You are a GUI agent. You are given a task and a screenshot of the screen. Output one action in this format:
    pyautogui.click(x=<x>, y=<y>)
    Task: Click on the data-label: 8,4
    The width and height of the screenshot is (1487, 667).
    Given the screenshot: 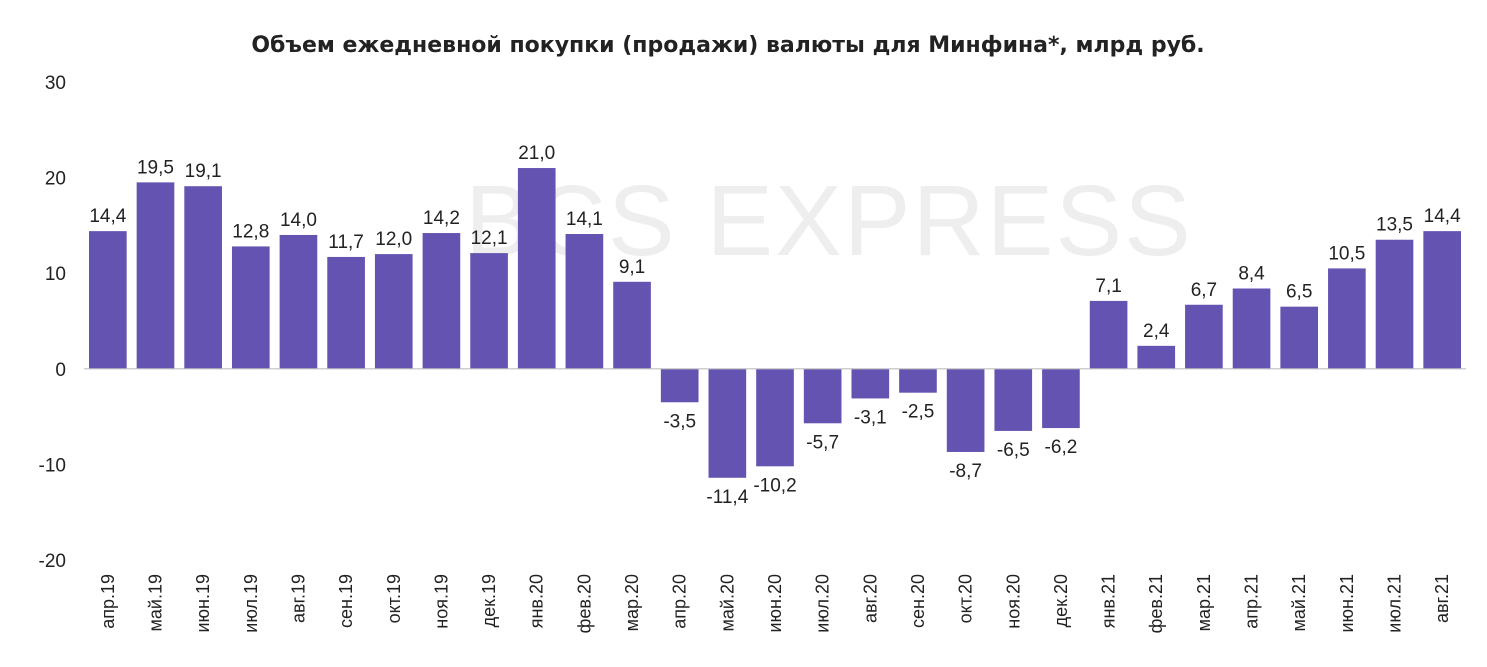 What is the action you would take?
    pyautogui.click(x=1251, y=274)
    